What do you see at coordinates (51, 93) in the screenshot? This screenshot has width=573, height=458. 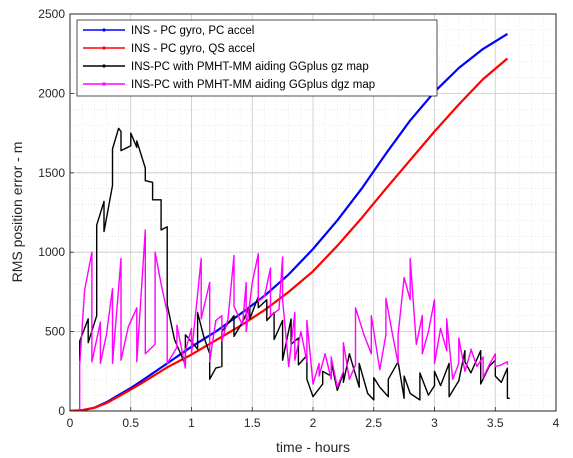 I see `y-tick-label: 2000` at bounding box center [51, 93].